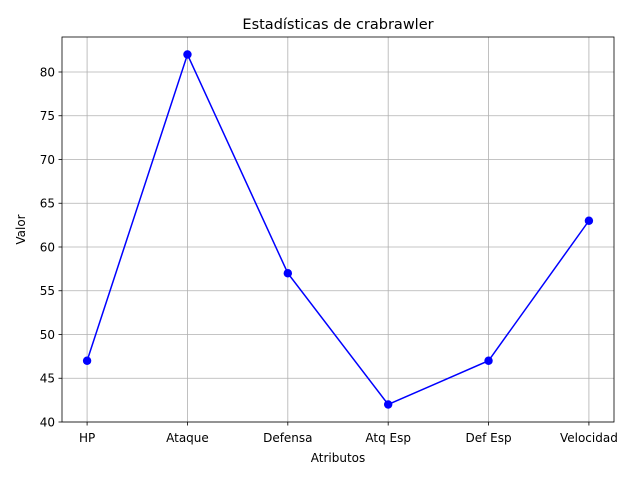 This screenshot has height=480, width=640. What do you see at coordinates (47, 116) in the screenshot?
I see `y-tick-label: 75` at bounding box center [47, 116].